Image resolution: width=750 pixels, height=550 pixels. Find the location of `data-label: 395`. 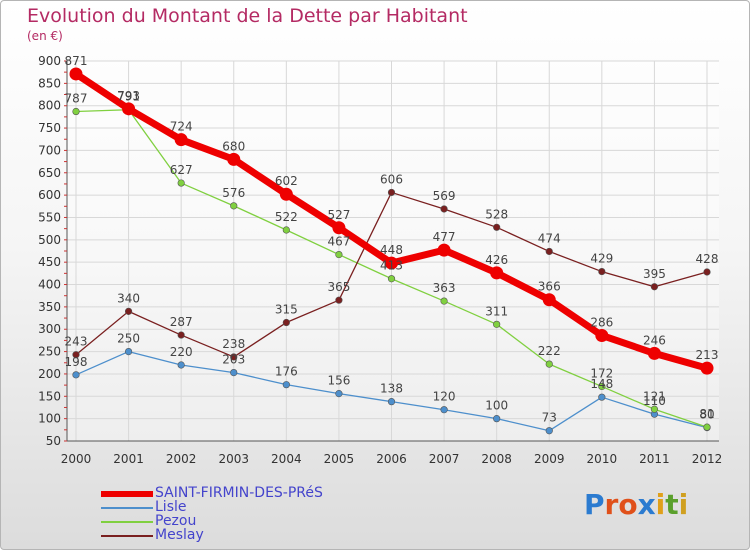

data-label: 395 is located at coordinates (654, 274).